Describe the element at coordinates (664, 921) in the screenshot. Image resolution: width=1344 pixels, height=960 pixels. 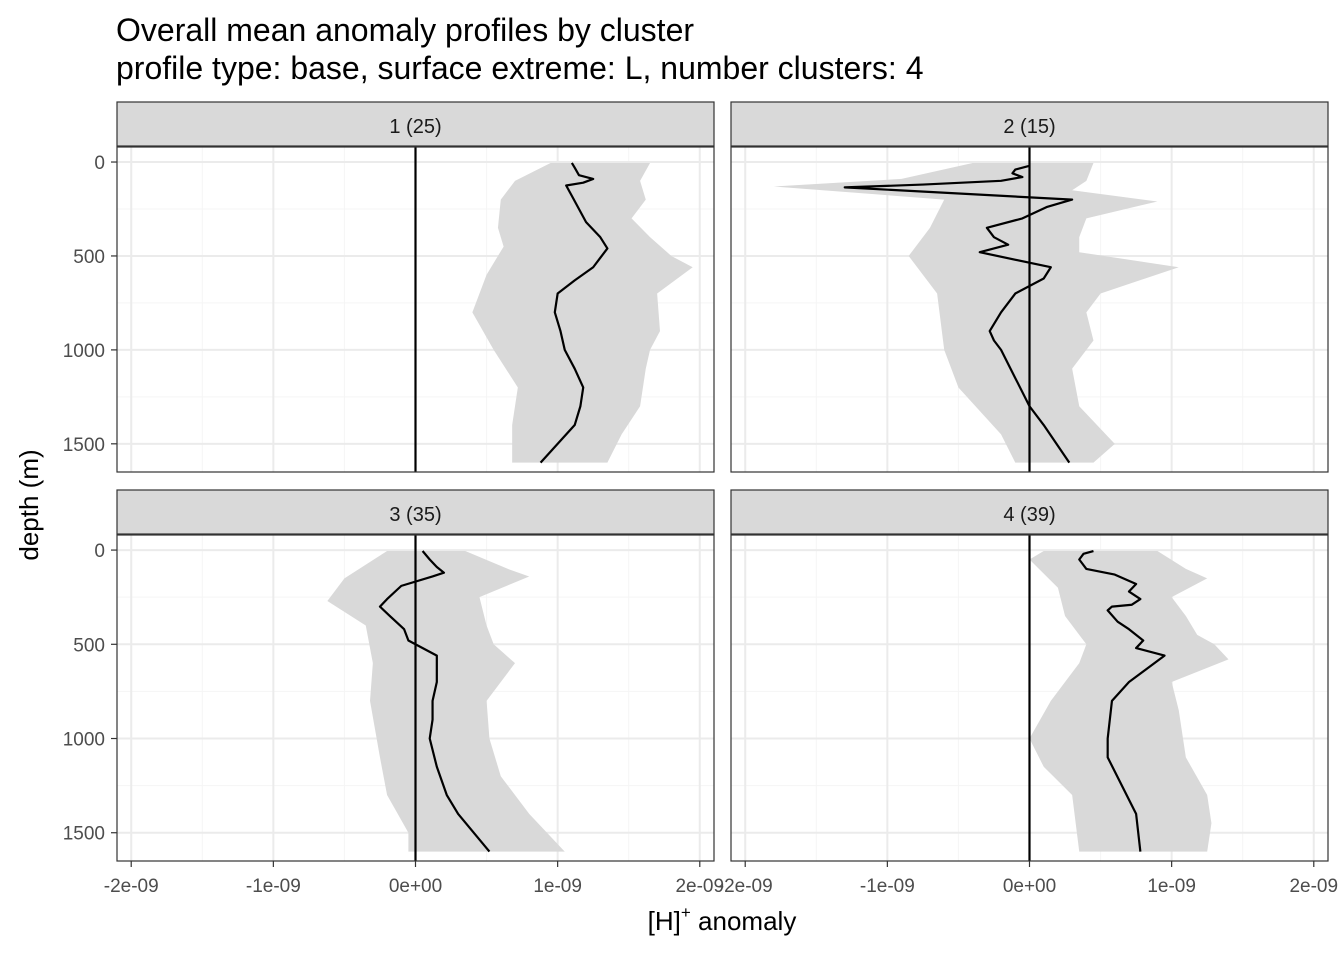
I see `x-axis-title-main: [H]` at that location.